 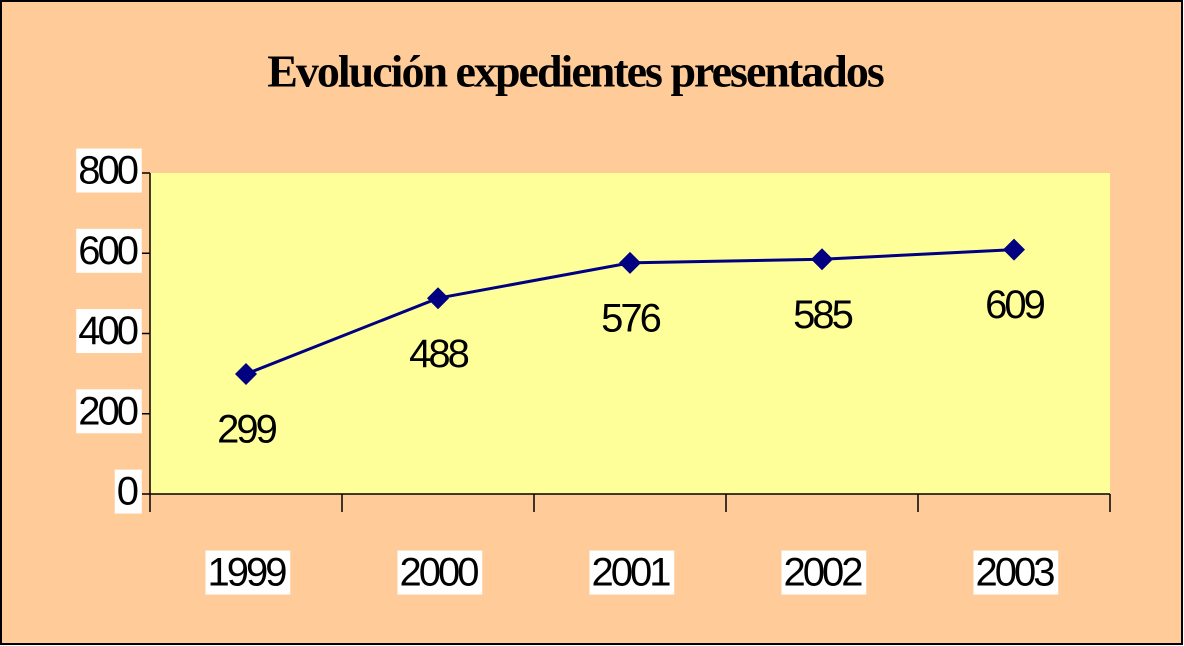 I want to click on x-tick-label: 2000, so click(x=439, y=573).